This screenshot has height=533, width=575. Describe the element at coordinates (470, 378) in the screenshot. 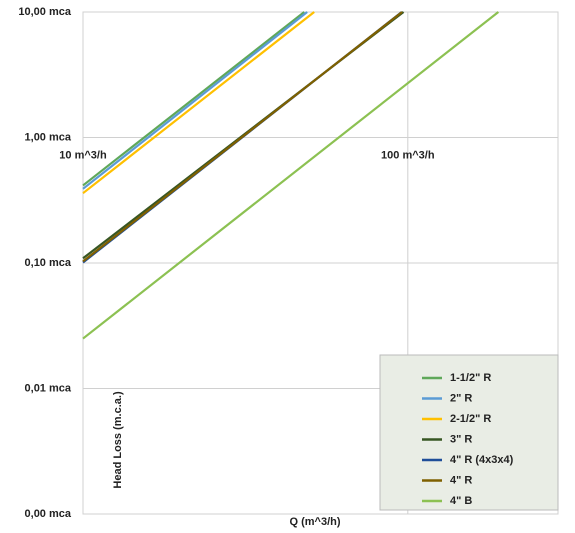

I see `legend-label: 1-1/2" R` at that location.